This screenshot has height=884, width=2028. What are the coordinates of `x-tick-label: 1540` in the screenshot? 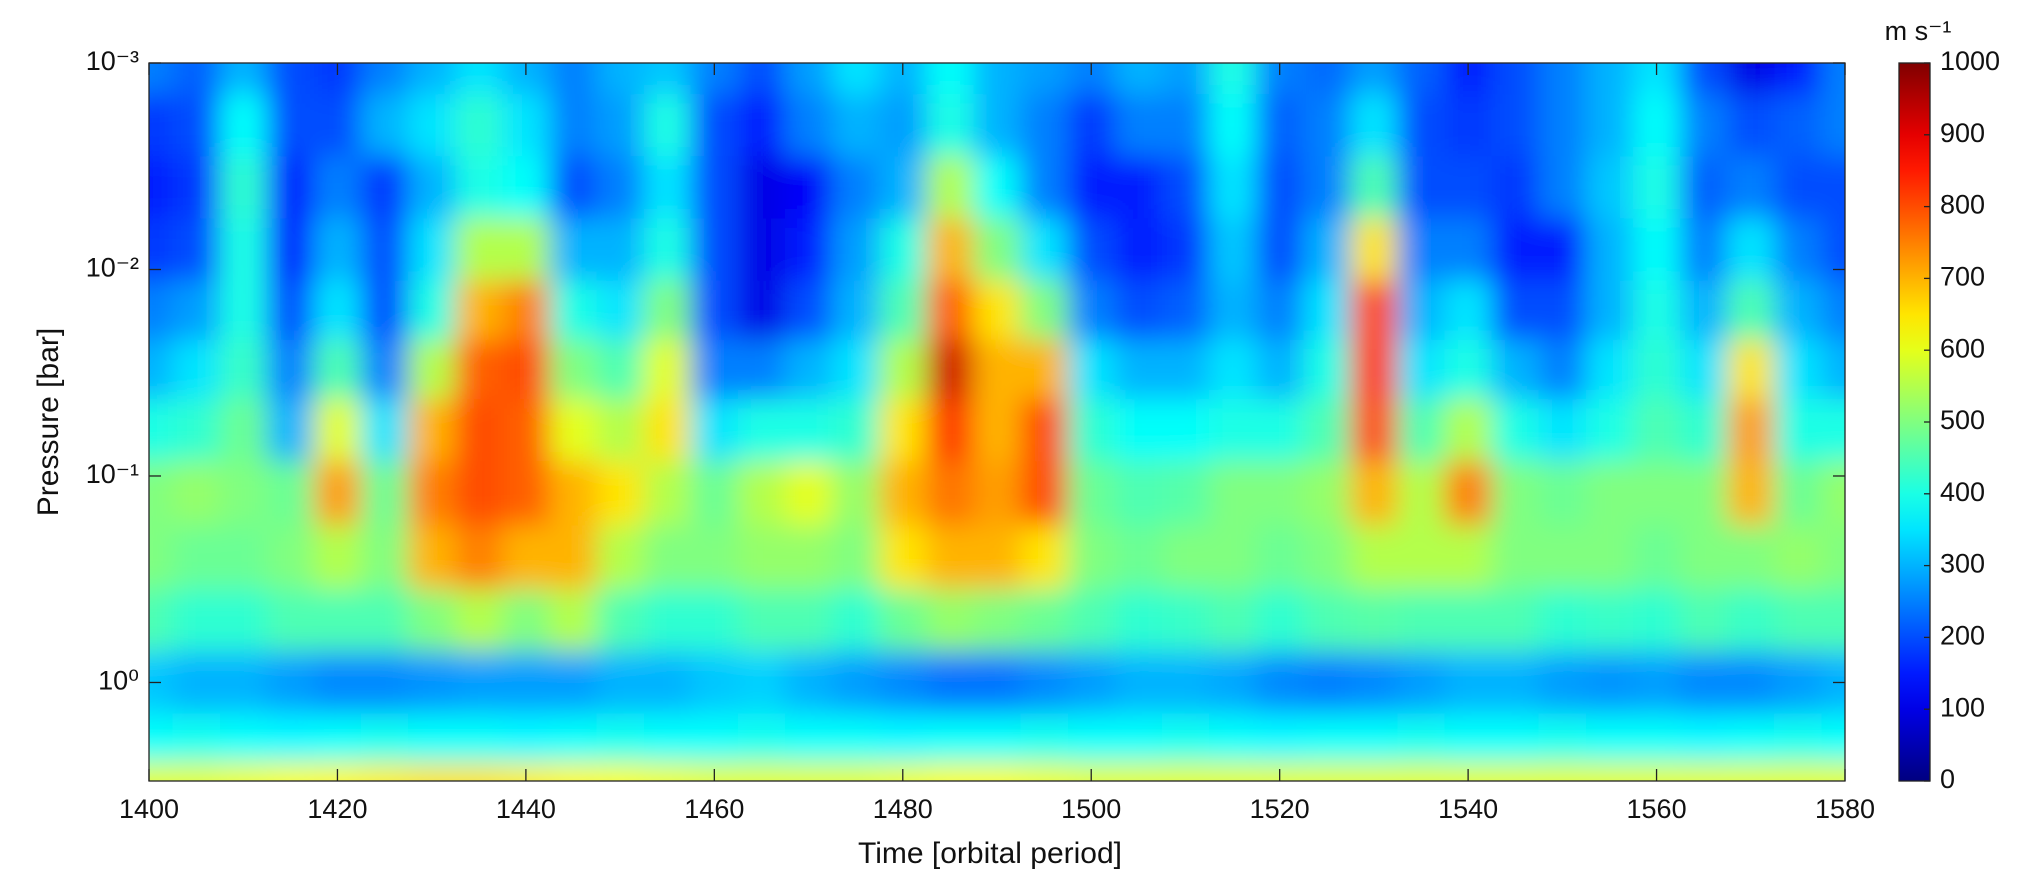 It's located at (1468, 809).